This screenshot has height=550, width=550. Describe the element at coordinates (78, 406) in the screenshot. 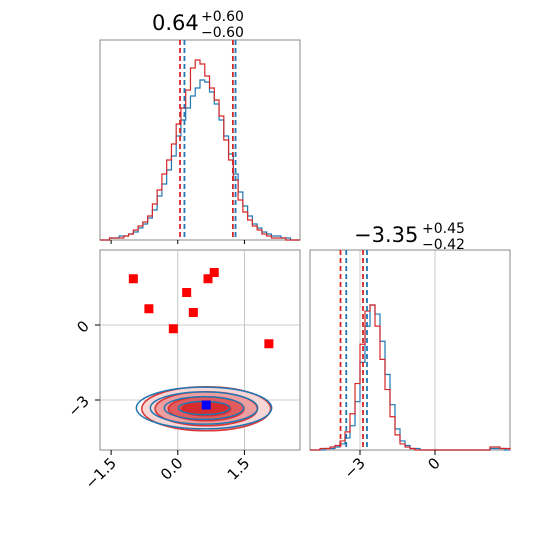

I see `tick-label-y-0: −3` at that location.